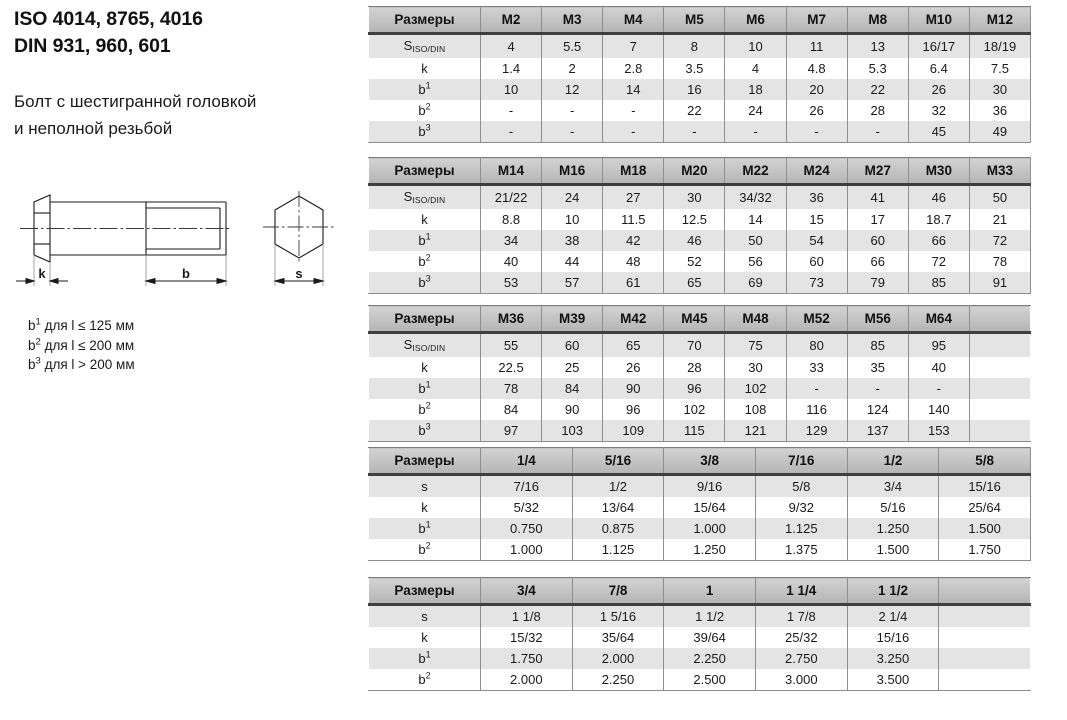  Describe the element at coordinates (699, 528) in the screenshot. I see `table-row: b1 0.750 0.875 1.000 1.125 1.250 1.500` at that location.